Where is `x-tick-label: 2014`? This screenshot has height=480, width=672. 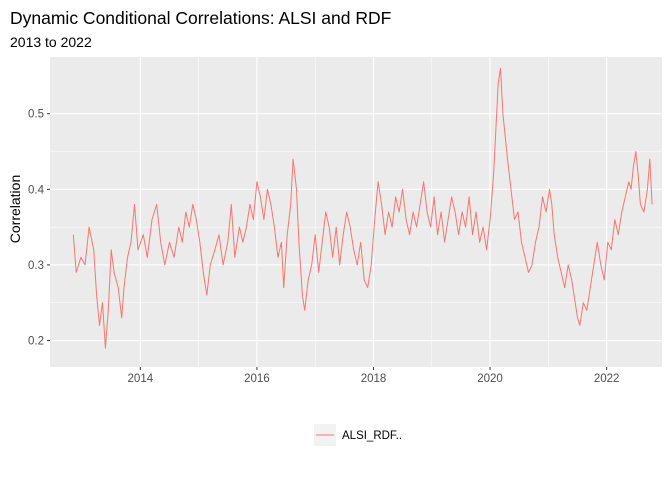 x-tick-label: 2014 is located at coordinates (141, 379).